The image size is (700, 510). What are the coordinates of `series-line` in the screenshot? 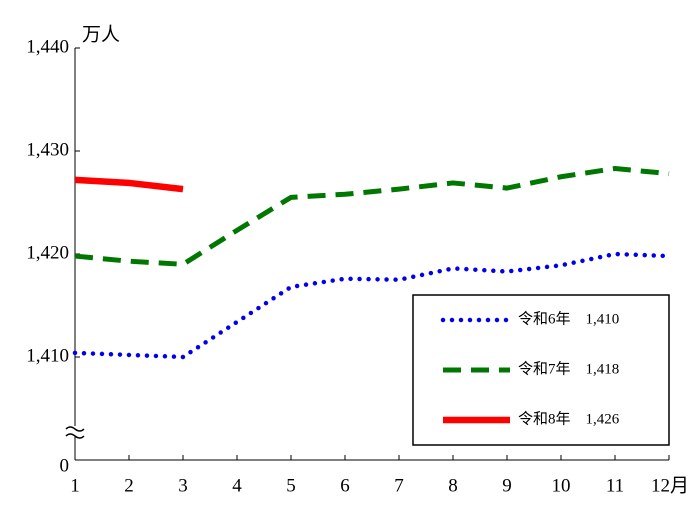 It's located at (129, 184).